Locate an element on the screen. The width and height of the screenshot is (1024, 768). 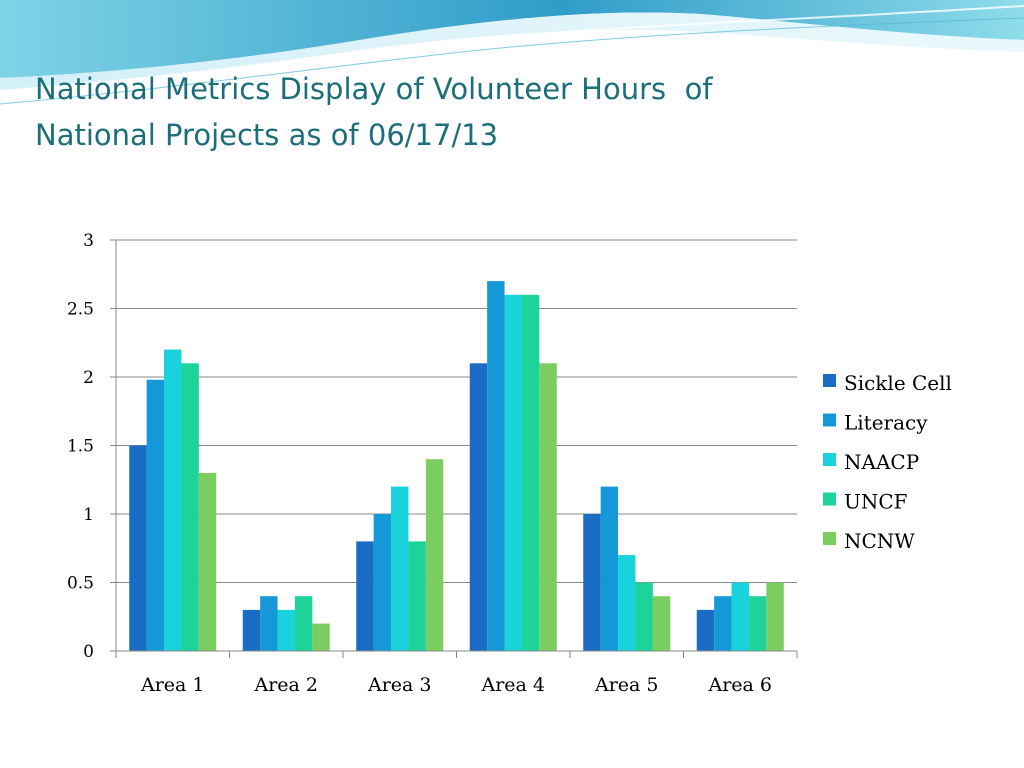
slide-title-line-2: National Projects as of 06/17/13 is located at coordinates (267, 135).